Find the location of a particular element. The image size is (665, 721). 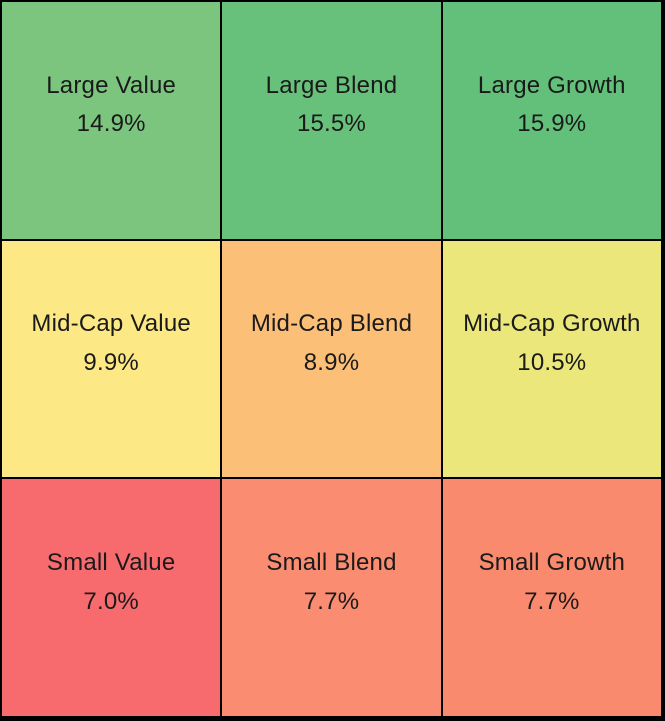

cell-value: 10.5% is located at coordinates (552, 362).